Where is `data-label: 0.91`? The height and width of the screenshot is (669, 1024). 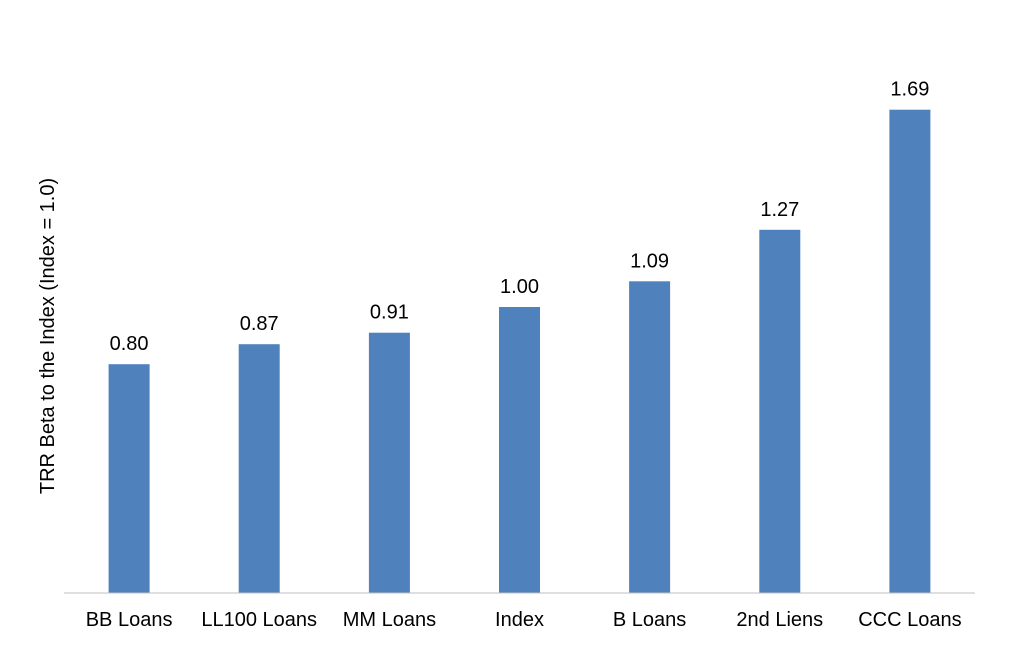
data-label: 0.91 is located at coordinates (389, 313).